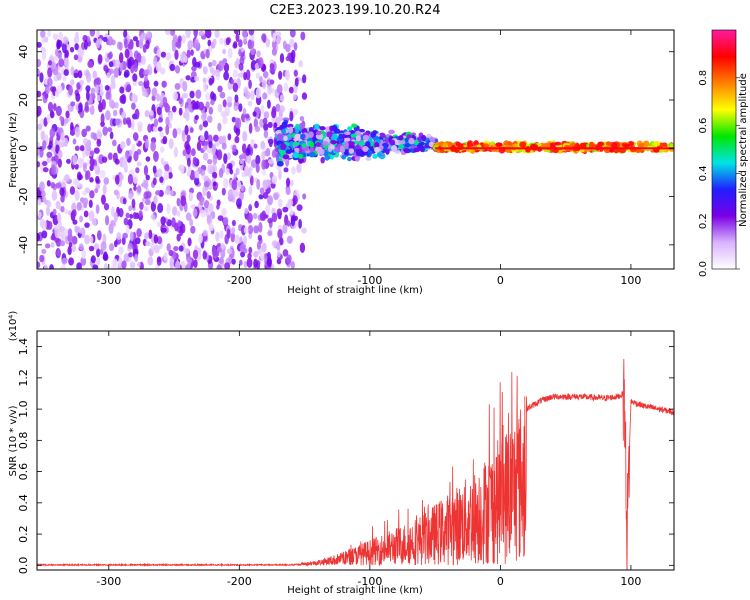 This screenshot has height=600, width=750. What do you see at coordinates (354, 10) in the screenshot?
I see `page-title: C2E3.2023.199.10.20.R24` at bounding box center [354, 10].